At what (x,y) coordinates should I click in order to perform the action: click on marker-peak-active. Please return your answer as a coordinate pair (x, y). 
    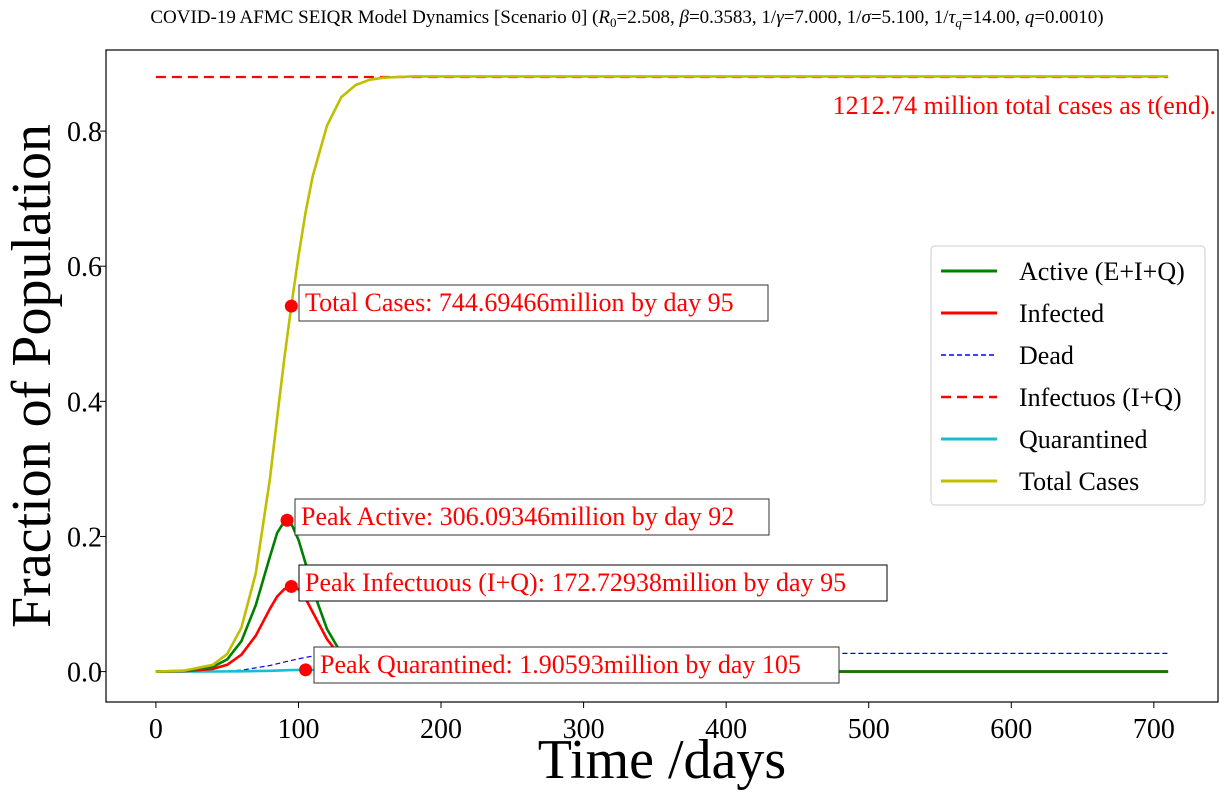
    Looking at the image, I should click on (287, 520).